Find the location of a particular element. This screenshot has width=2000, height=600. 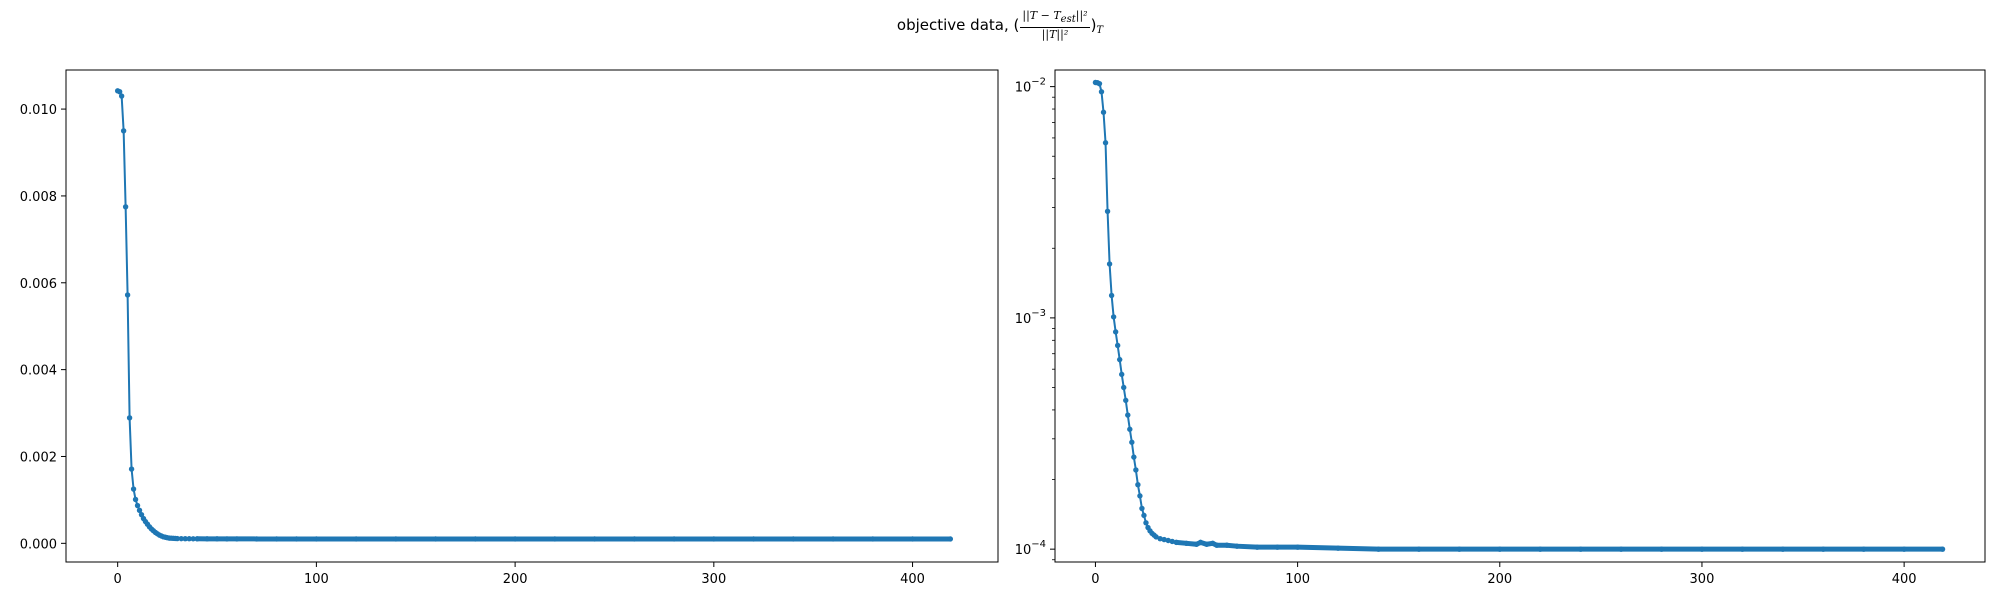

title-suffix: ) is located at coordinates (1093, 25).